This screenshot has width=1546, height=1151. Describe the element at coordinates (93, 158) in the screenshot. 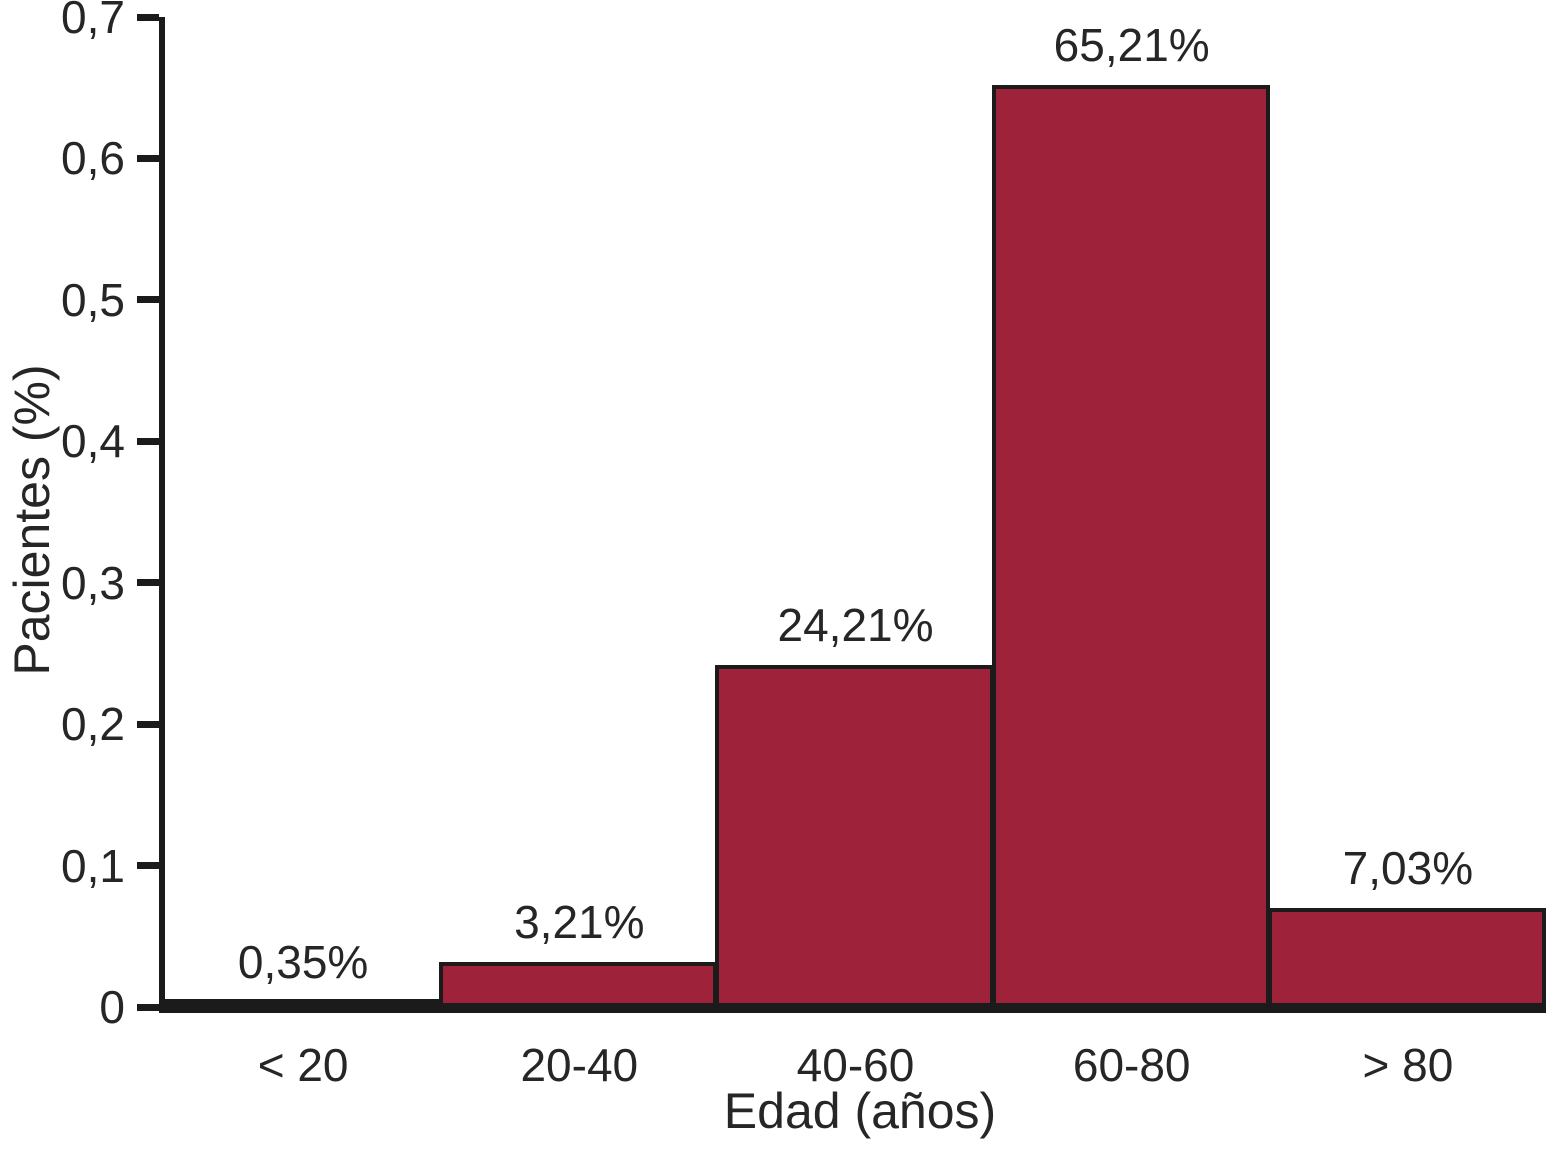

I see `y-tick-label: 0,6` at that location.